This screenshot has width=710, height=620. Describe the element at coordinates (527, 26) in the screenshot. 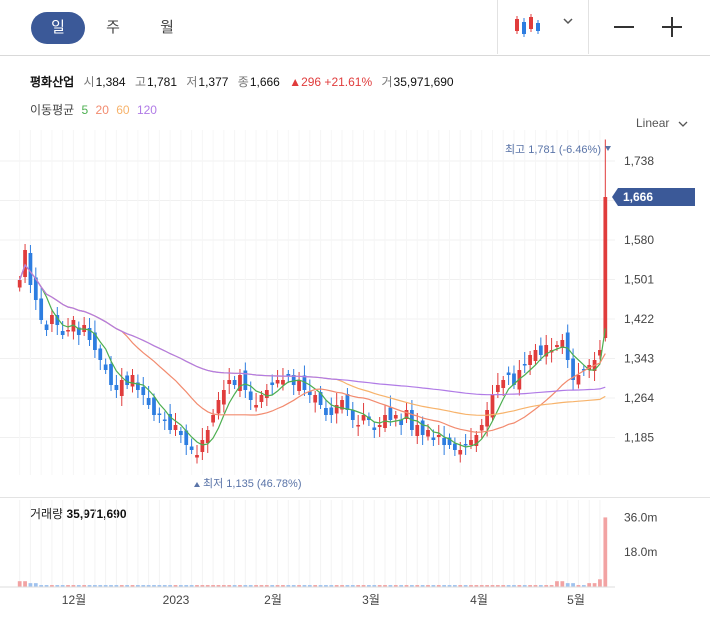

I see `candlestick-chart-icon` at that location.